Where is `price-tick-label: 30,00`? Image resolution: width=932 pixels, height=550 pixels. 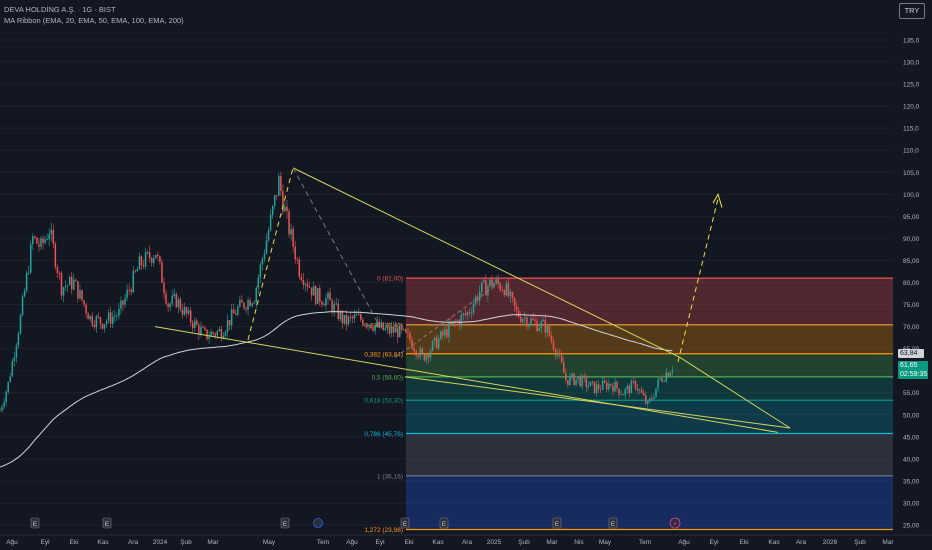 price-tick-label: 30,00 is located at coordinates (911, 503).